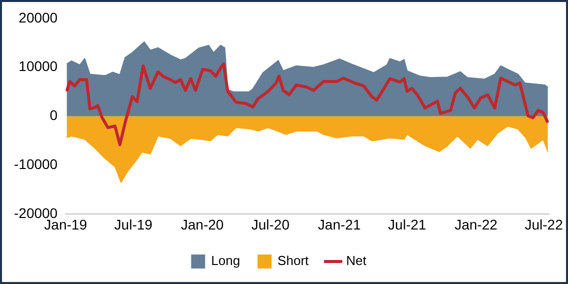  Describe the element at coordinates (339, 224) in the screenshot. I see `x-tick-label: Jan-21` at that location.